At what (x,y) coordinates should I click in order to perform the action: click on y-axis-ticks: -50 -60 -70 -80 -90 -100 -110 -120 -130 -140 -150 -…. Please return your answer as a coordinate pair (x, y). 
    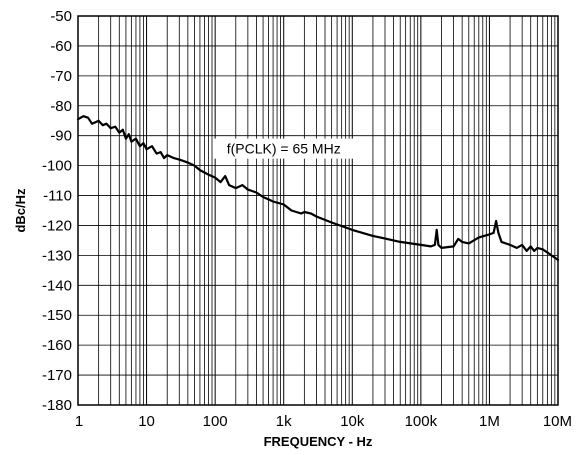
    Looking at the image, I should click on (57, 211).